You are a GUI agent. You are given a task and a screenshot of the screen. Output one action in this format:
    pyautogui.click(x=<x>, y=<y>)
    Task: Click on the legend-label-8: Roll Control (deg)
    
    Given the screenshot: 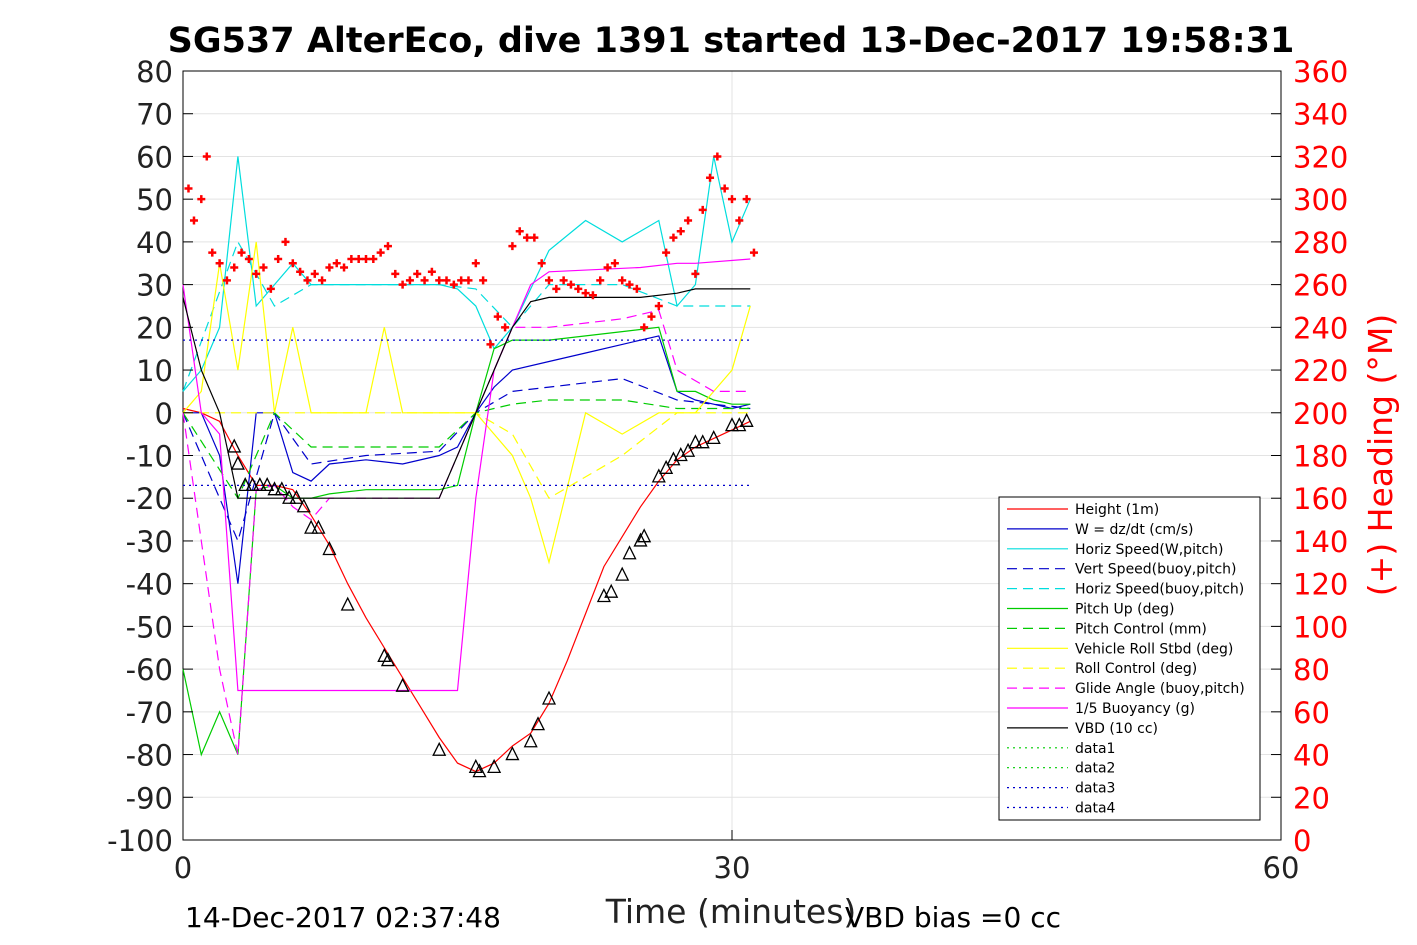 What is the action you would take?
    pyautogui.click(x=1136, y=669)
    